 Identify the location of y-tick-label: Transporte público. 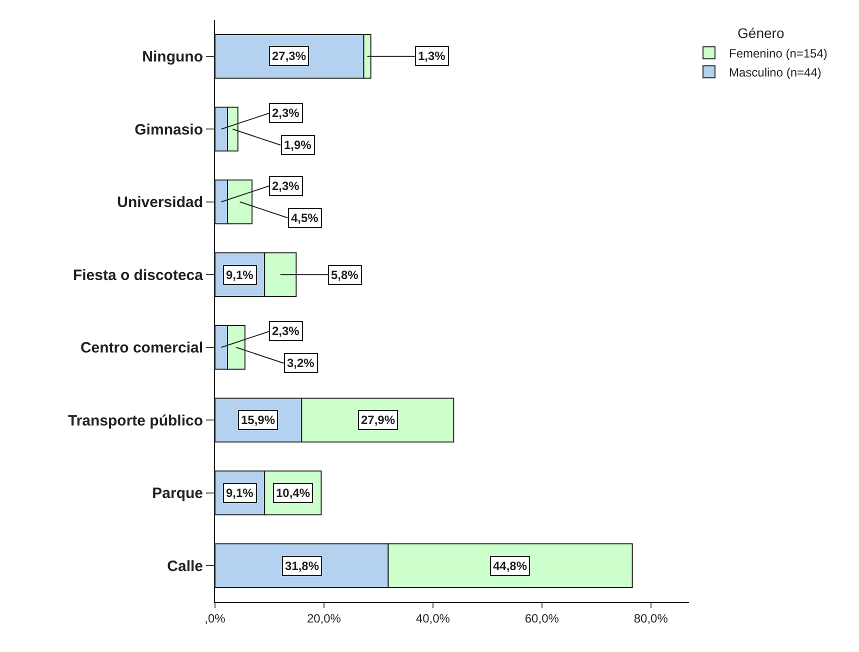
(135, 421).